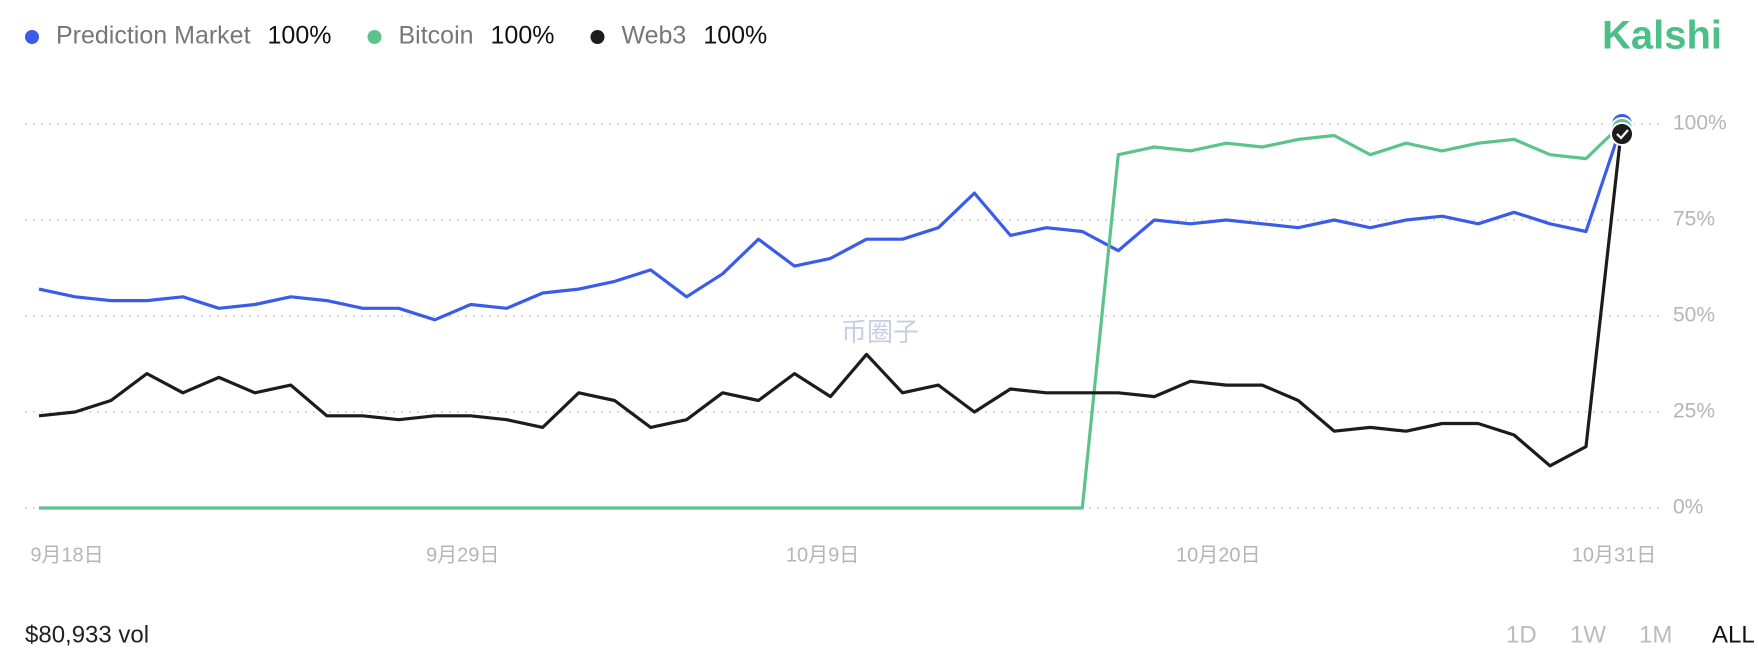 The width and height of the screenshot is (1758, 672). Describe the element at coordinates (1688, 507) in the screenshot. I see `y-tick-label: 0%` at that location.